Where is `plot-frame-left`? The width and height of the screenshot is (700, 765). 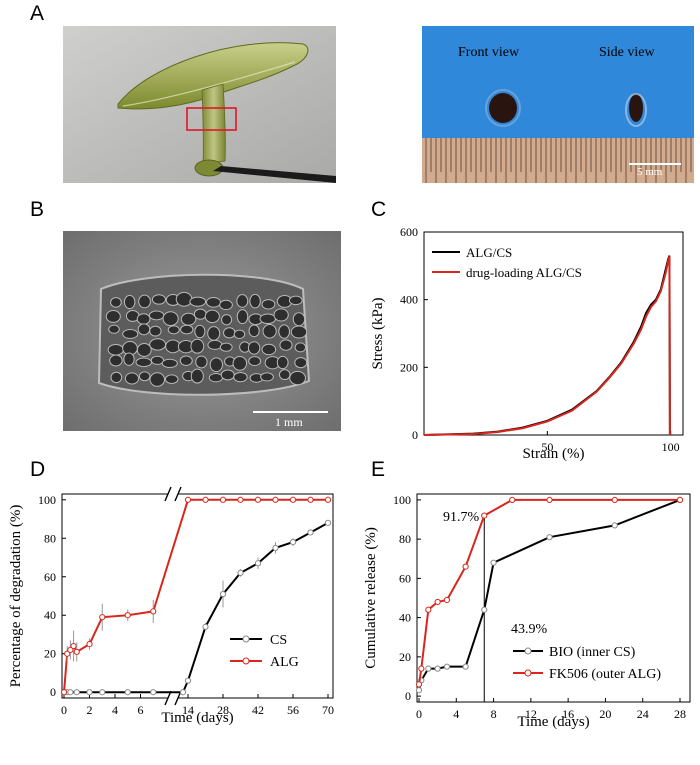
plot-frame-left is located at coordinates (114, 596).